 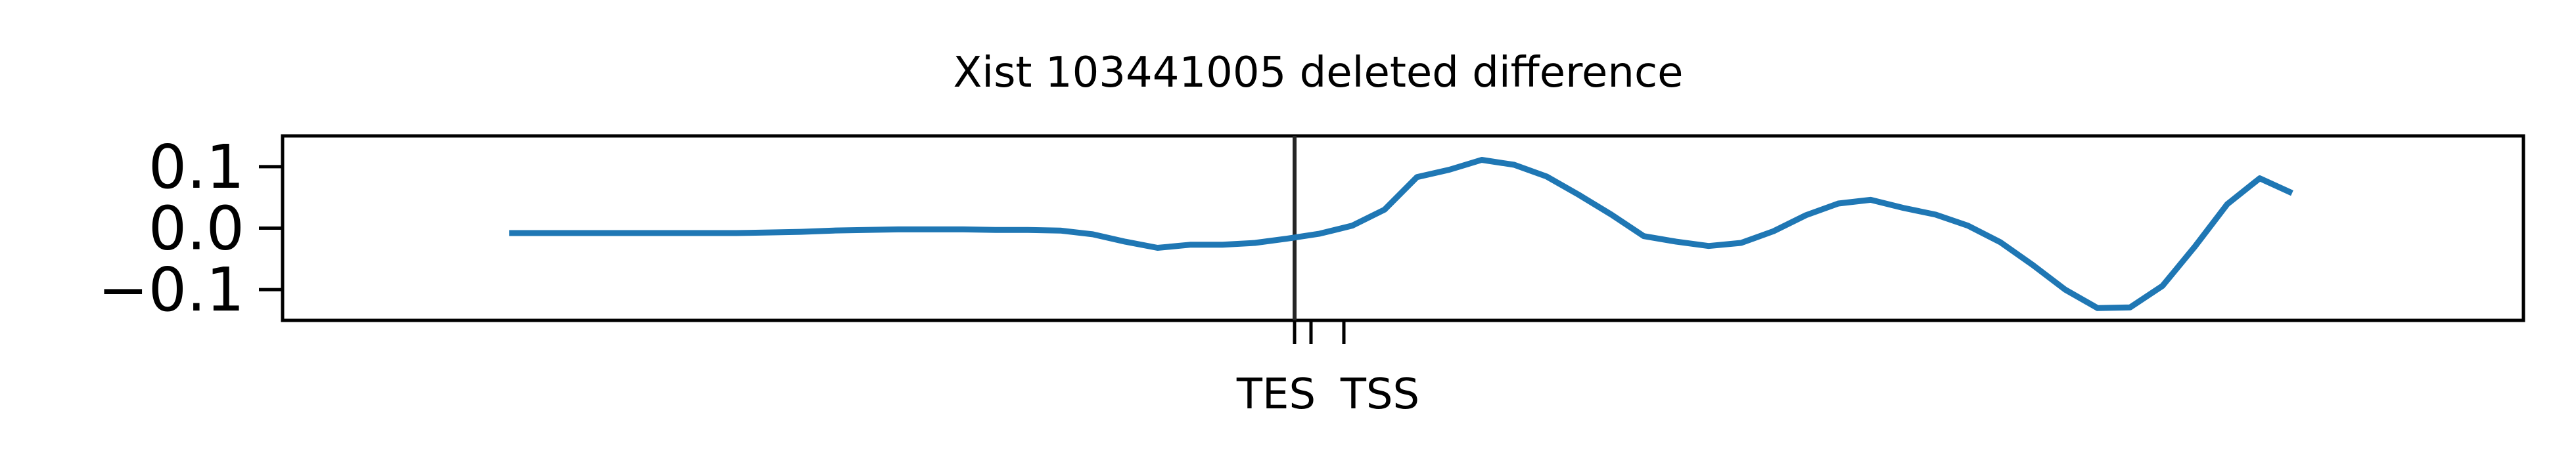 I want to click on y-tick-label: 0.0, so click(x=197, y=229).